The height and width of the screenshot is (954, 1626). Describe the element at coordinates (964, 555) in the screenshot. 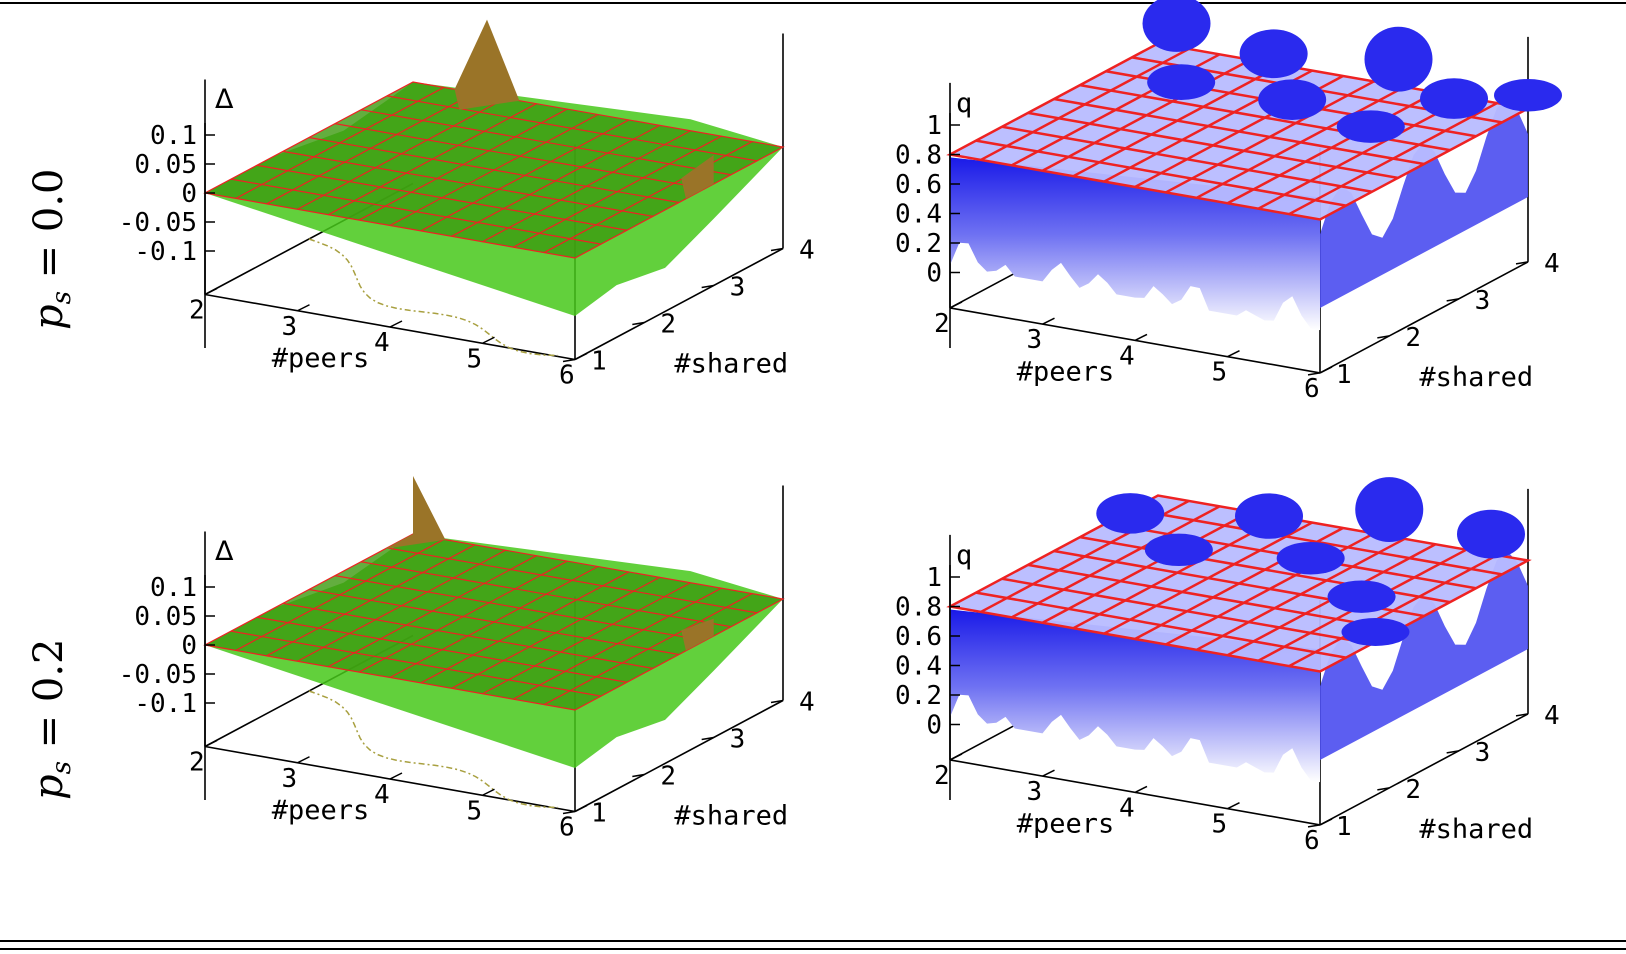

I see `z-axis-label: q` at that location.